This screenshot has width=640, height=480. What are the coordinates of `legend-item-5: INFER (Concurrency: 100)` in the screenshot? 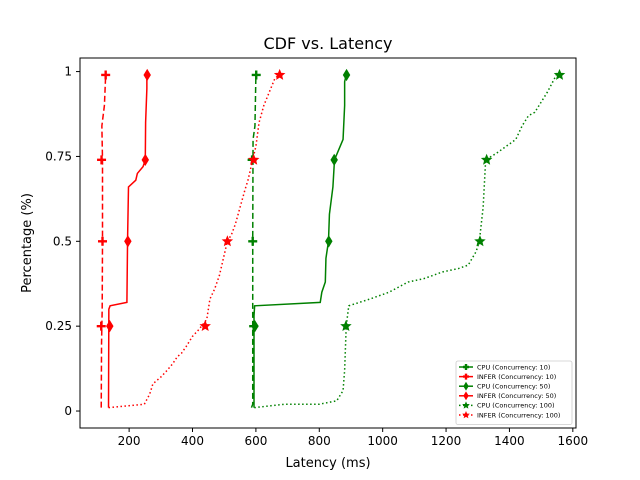 It's located at (509, 414).